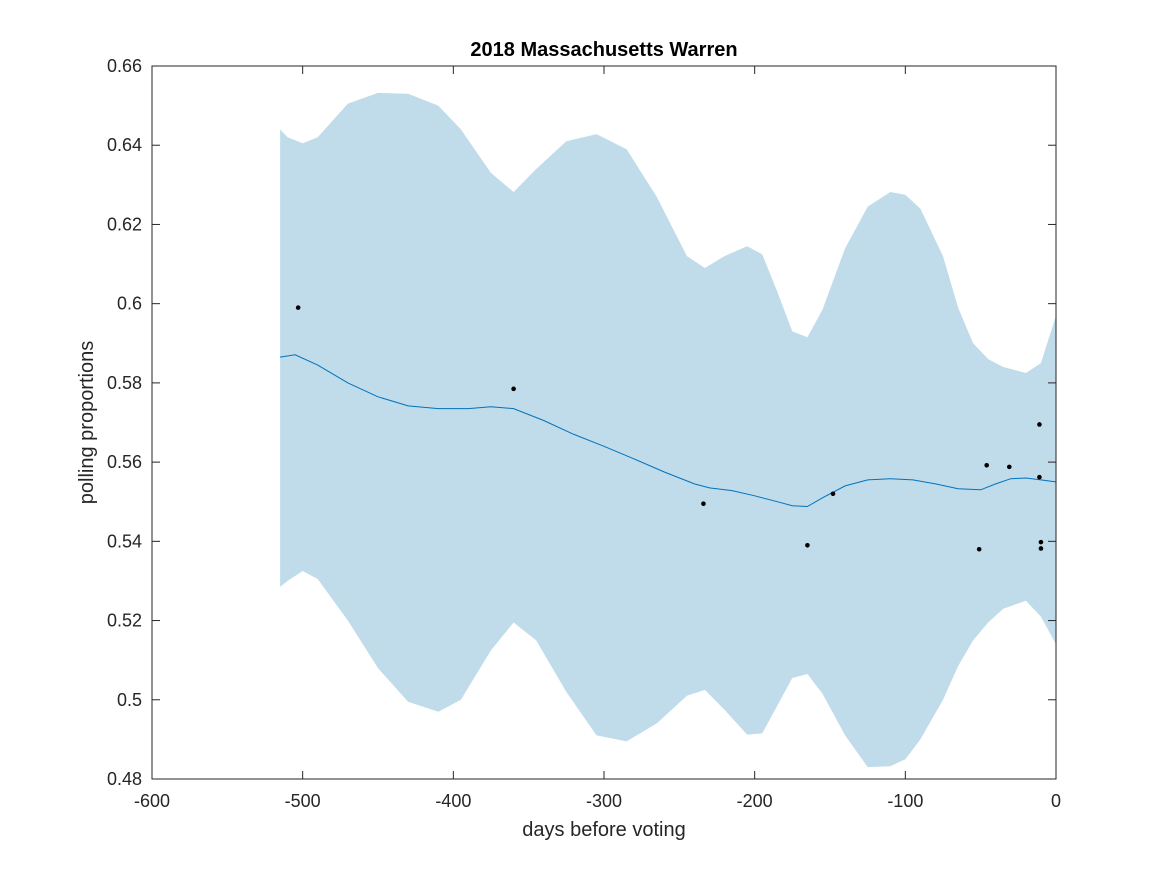  Describe the element at coordinates (124, 462) in the screenshot. I see `y-tick-label: 0.56` at that location.